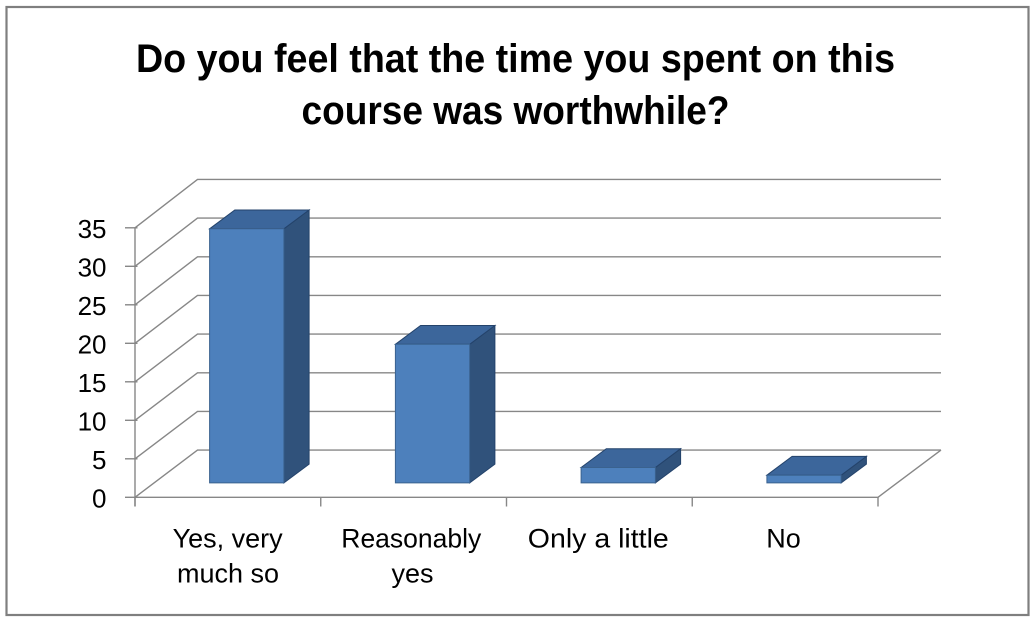 This screenshot has width=1035, height=621. Describe the element at coordinates (411, 539) in the screenshot. I see `svg-text: Reasonably` at that location.